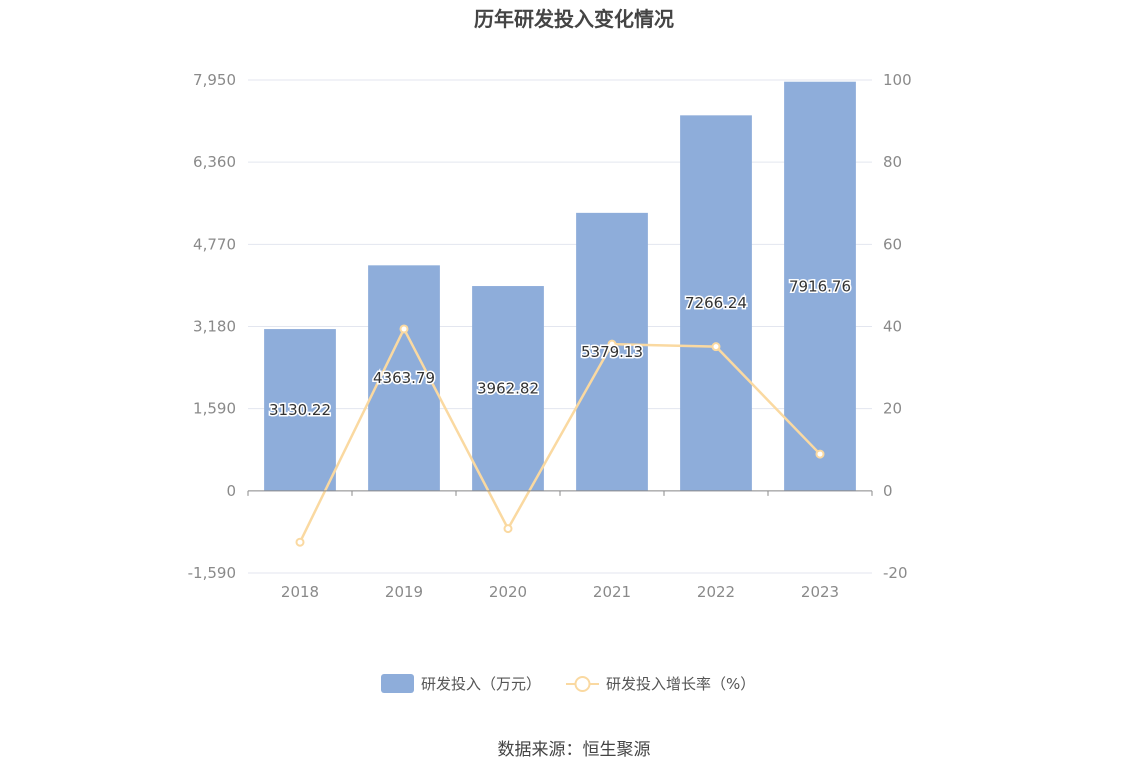 This screenshot has width=1148, height=776. I want to click on y-left-tick-label: 4,770, so click(214, 244).